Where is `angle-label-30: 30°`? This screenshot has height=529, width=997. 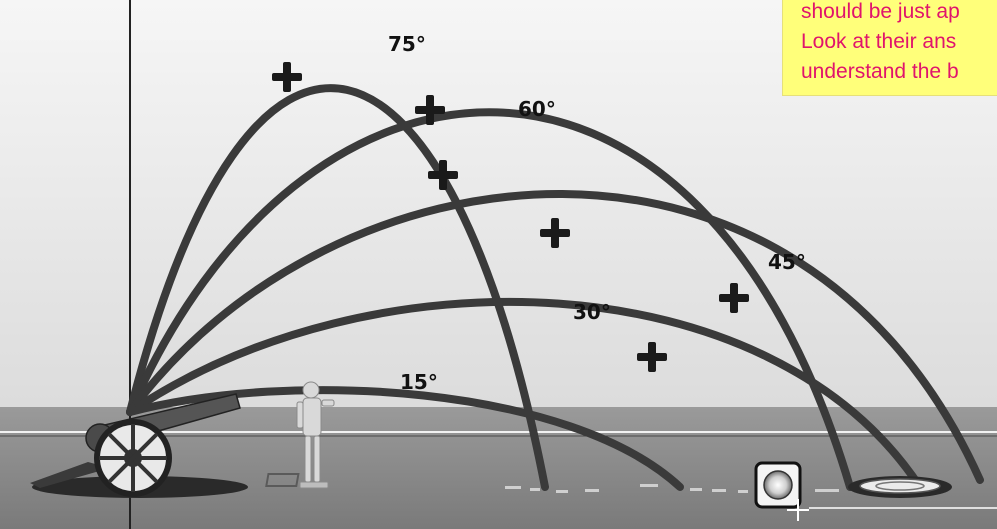
angle-label-30: 30° is located at coordinates (592, 312).